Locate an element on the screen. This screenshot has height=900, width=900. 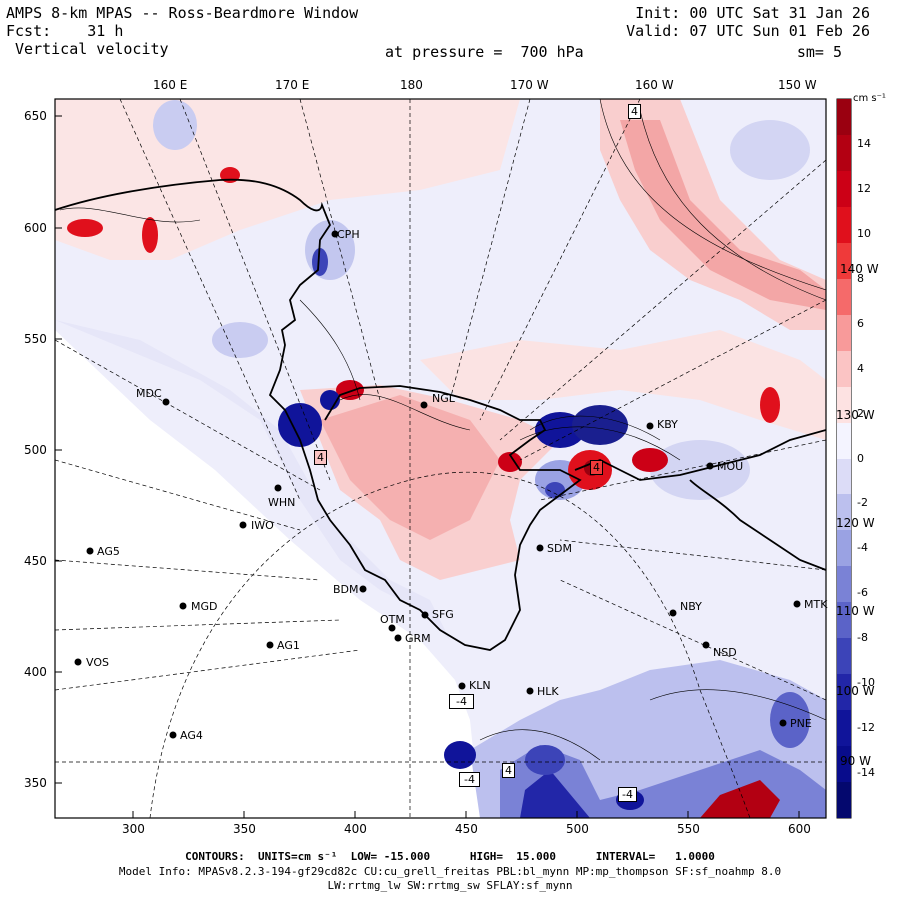
station-grm: GRM is located at coordinates (418, 638).